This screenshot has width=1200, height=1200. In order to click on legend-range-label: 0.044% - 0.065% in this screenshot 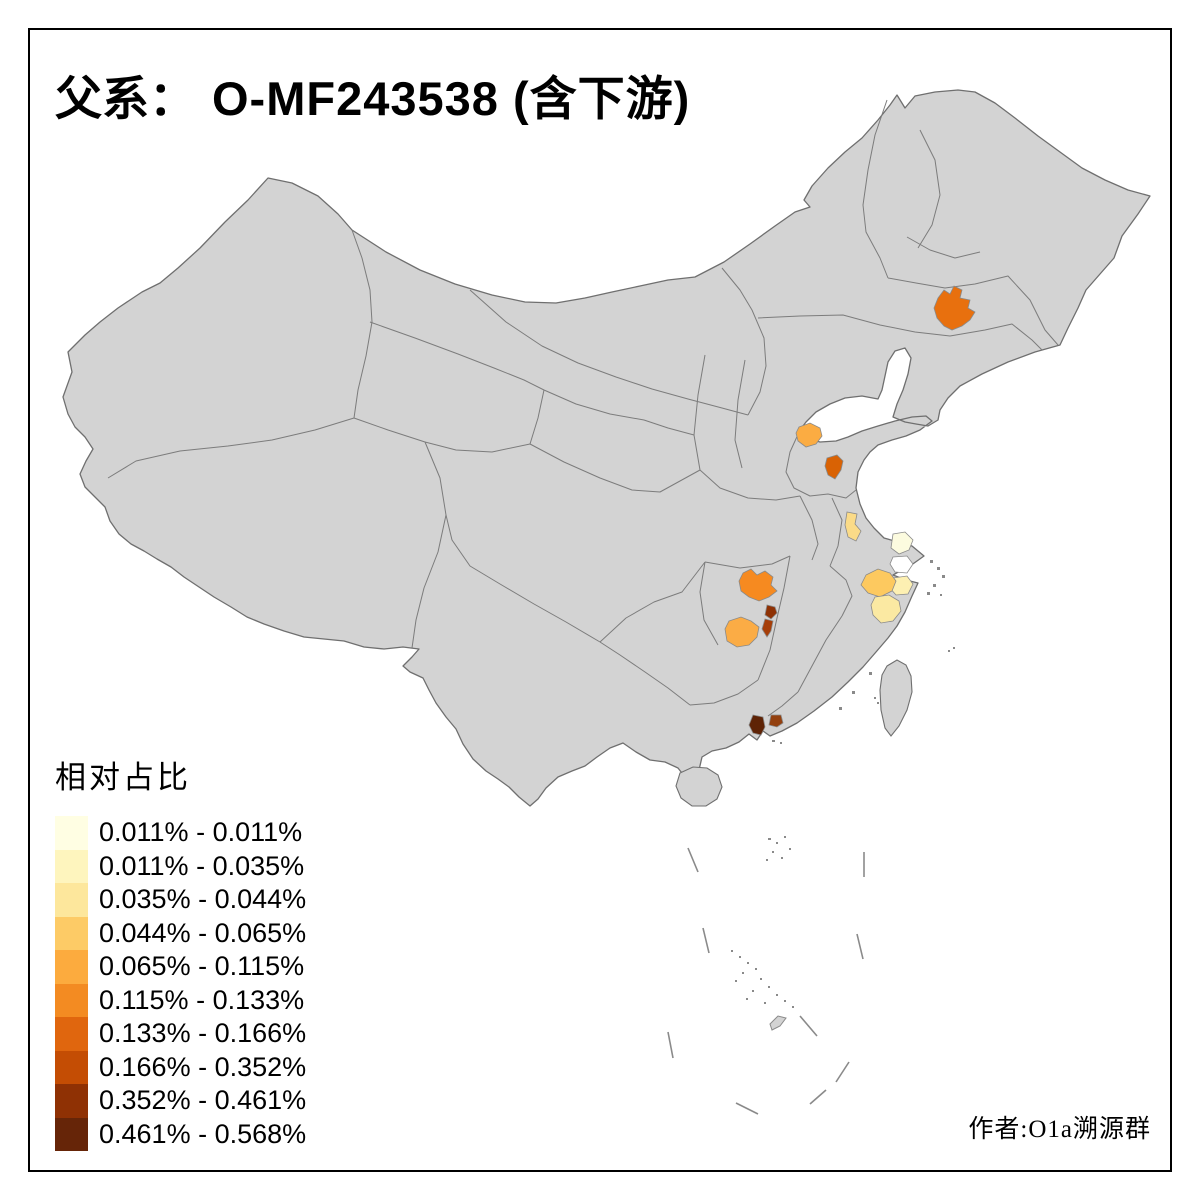, I will do `click(203, 932)`.